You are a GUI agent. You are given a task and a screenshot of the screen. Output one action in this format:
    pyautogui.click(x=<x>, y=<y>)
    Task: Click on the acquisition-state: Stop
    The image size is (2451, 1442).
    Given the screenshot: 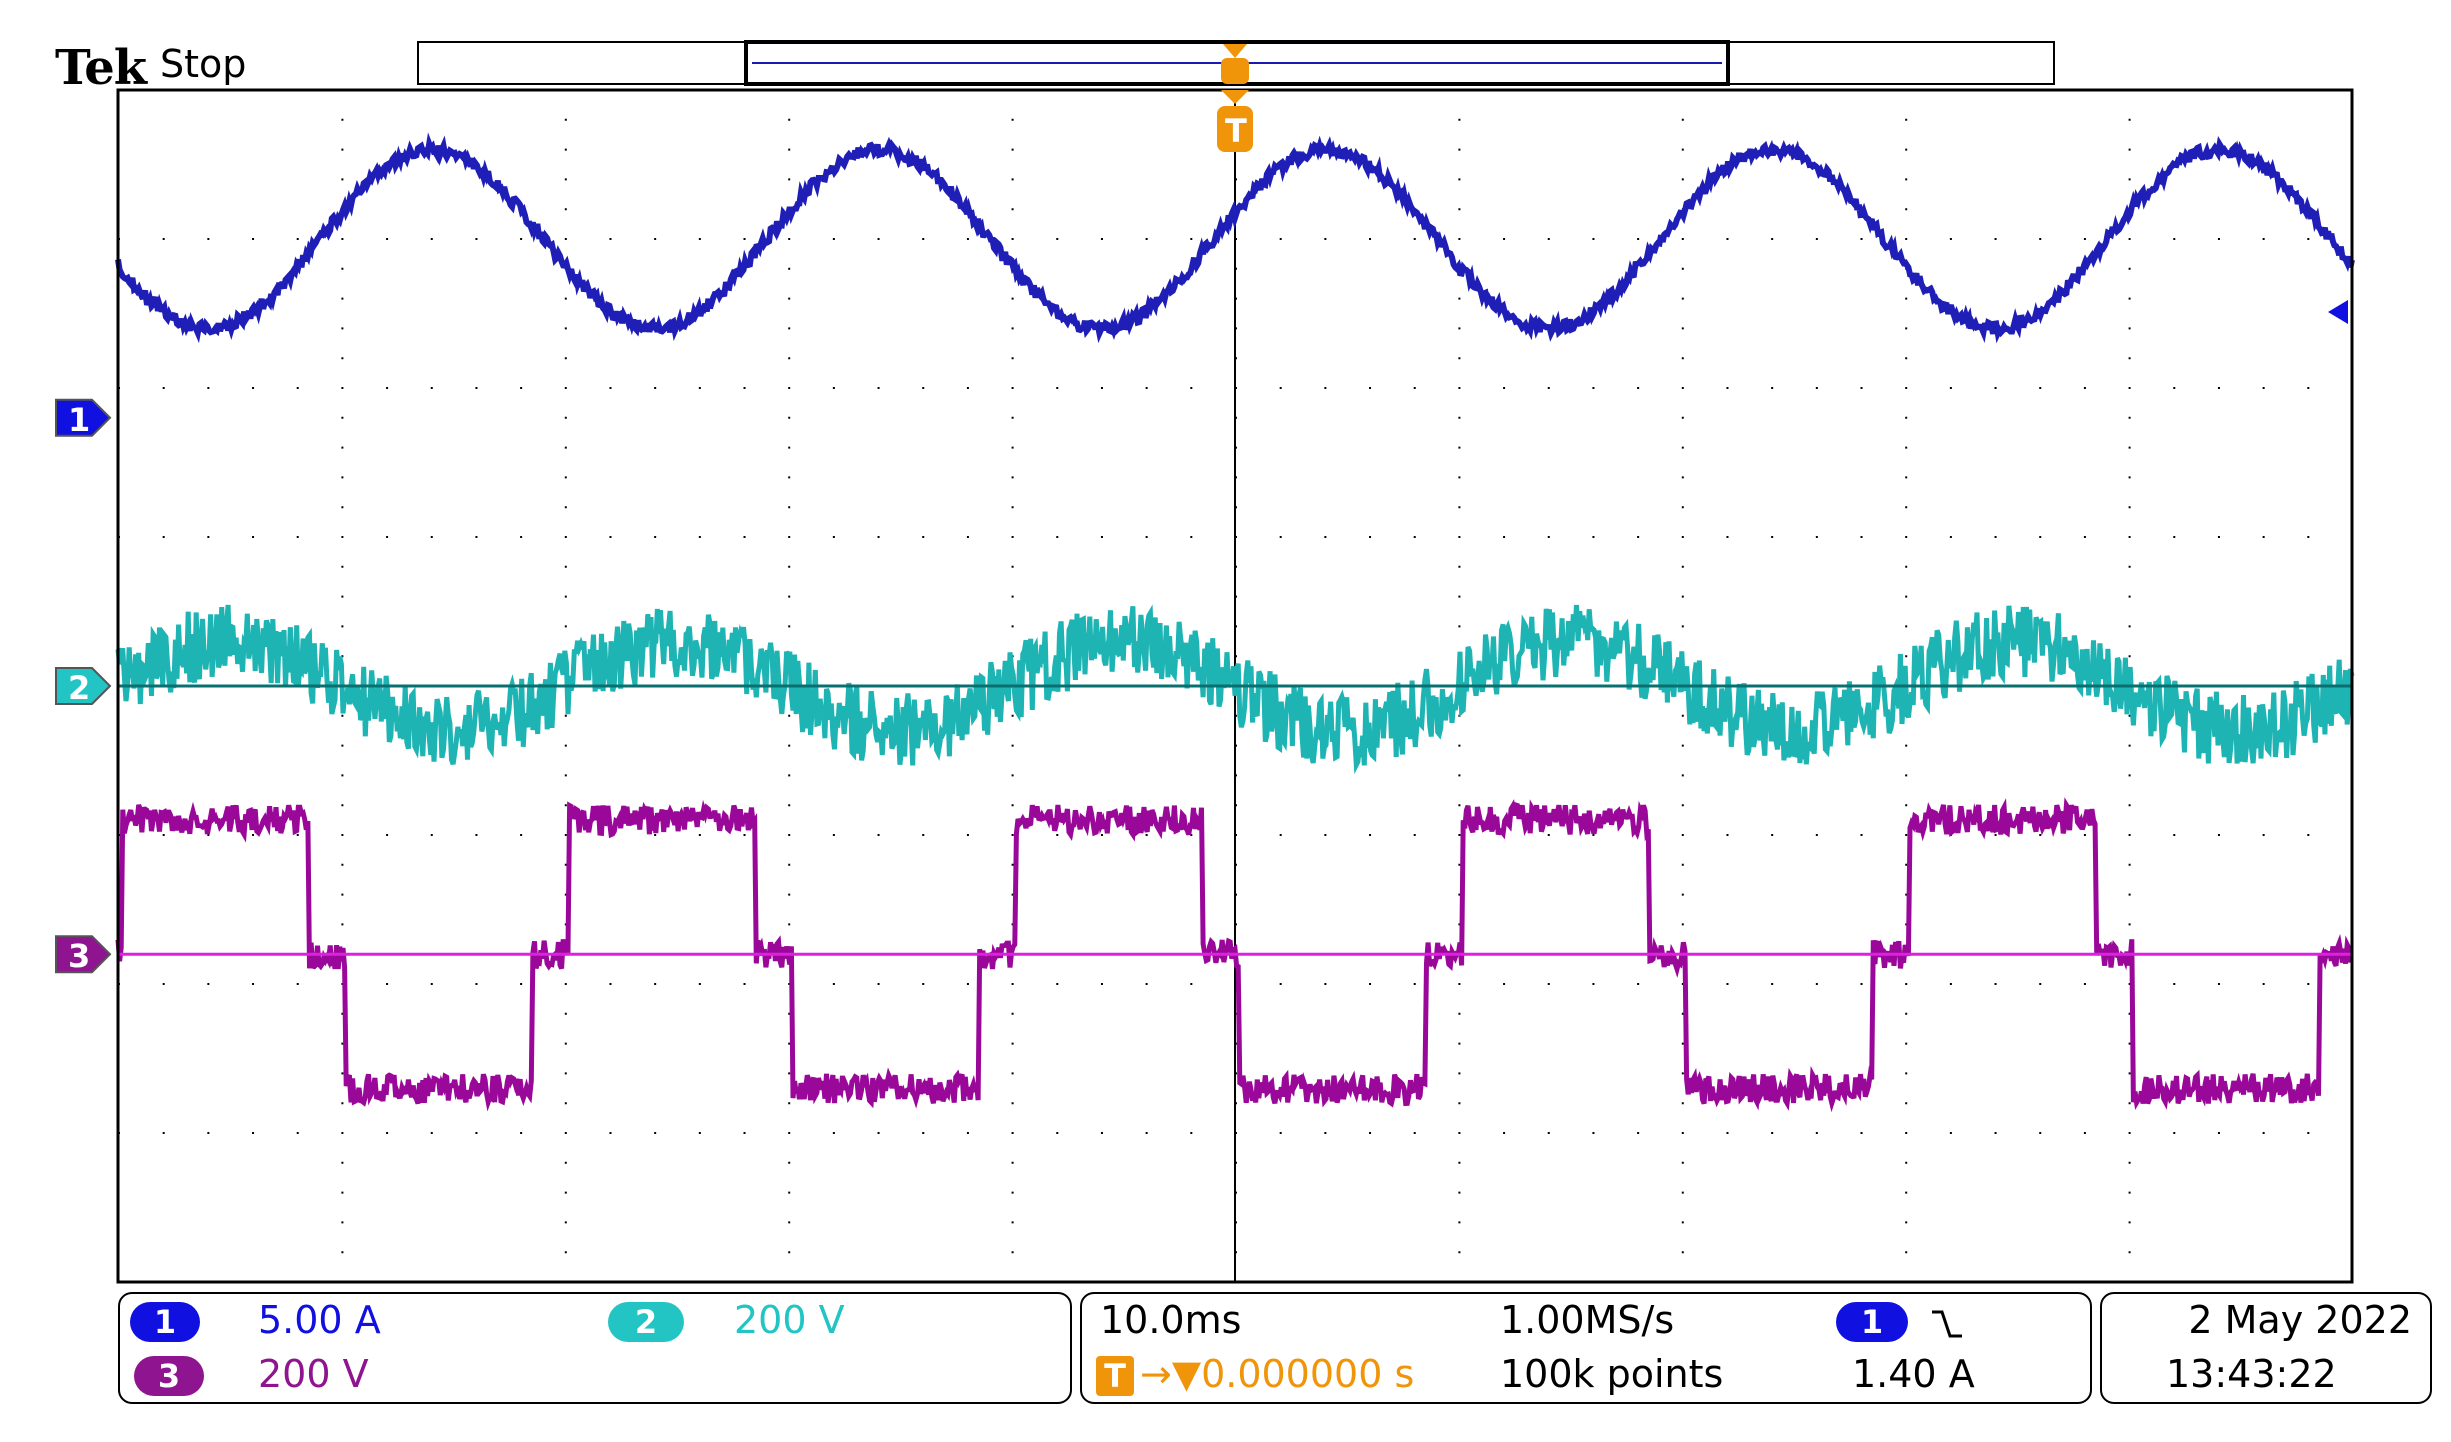 What is the action you would take?
    pyautogui.click(x=203, y=64)
    